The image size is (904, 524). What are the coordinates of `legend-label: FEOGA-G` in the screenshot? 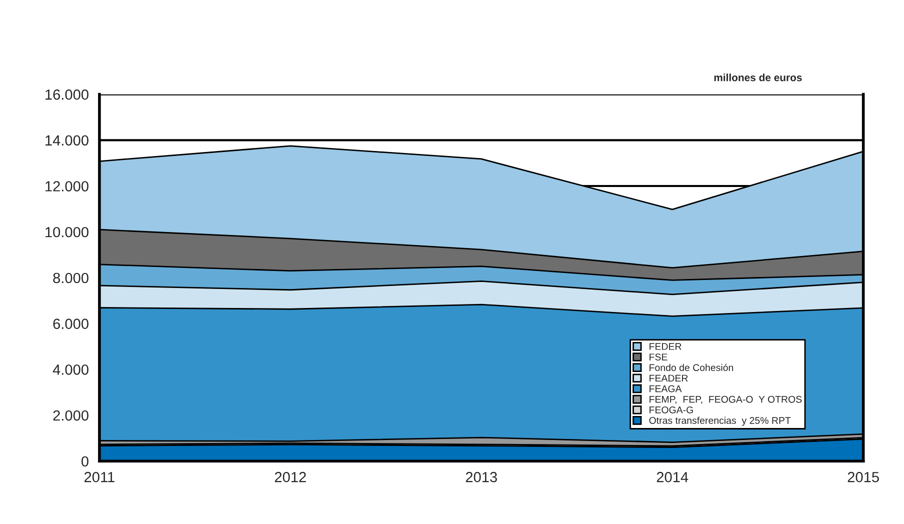 It's located at (671, 410).